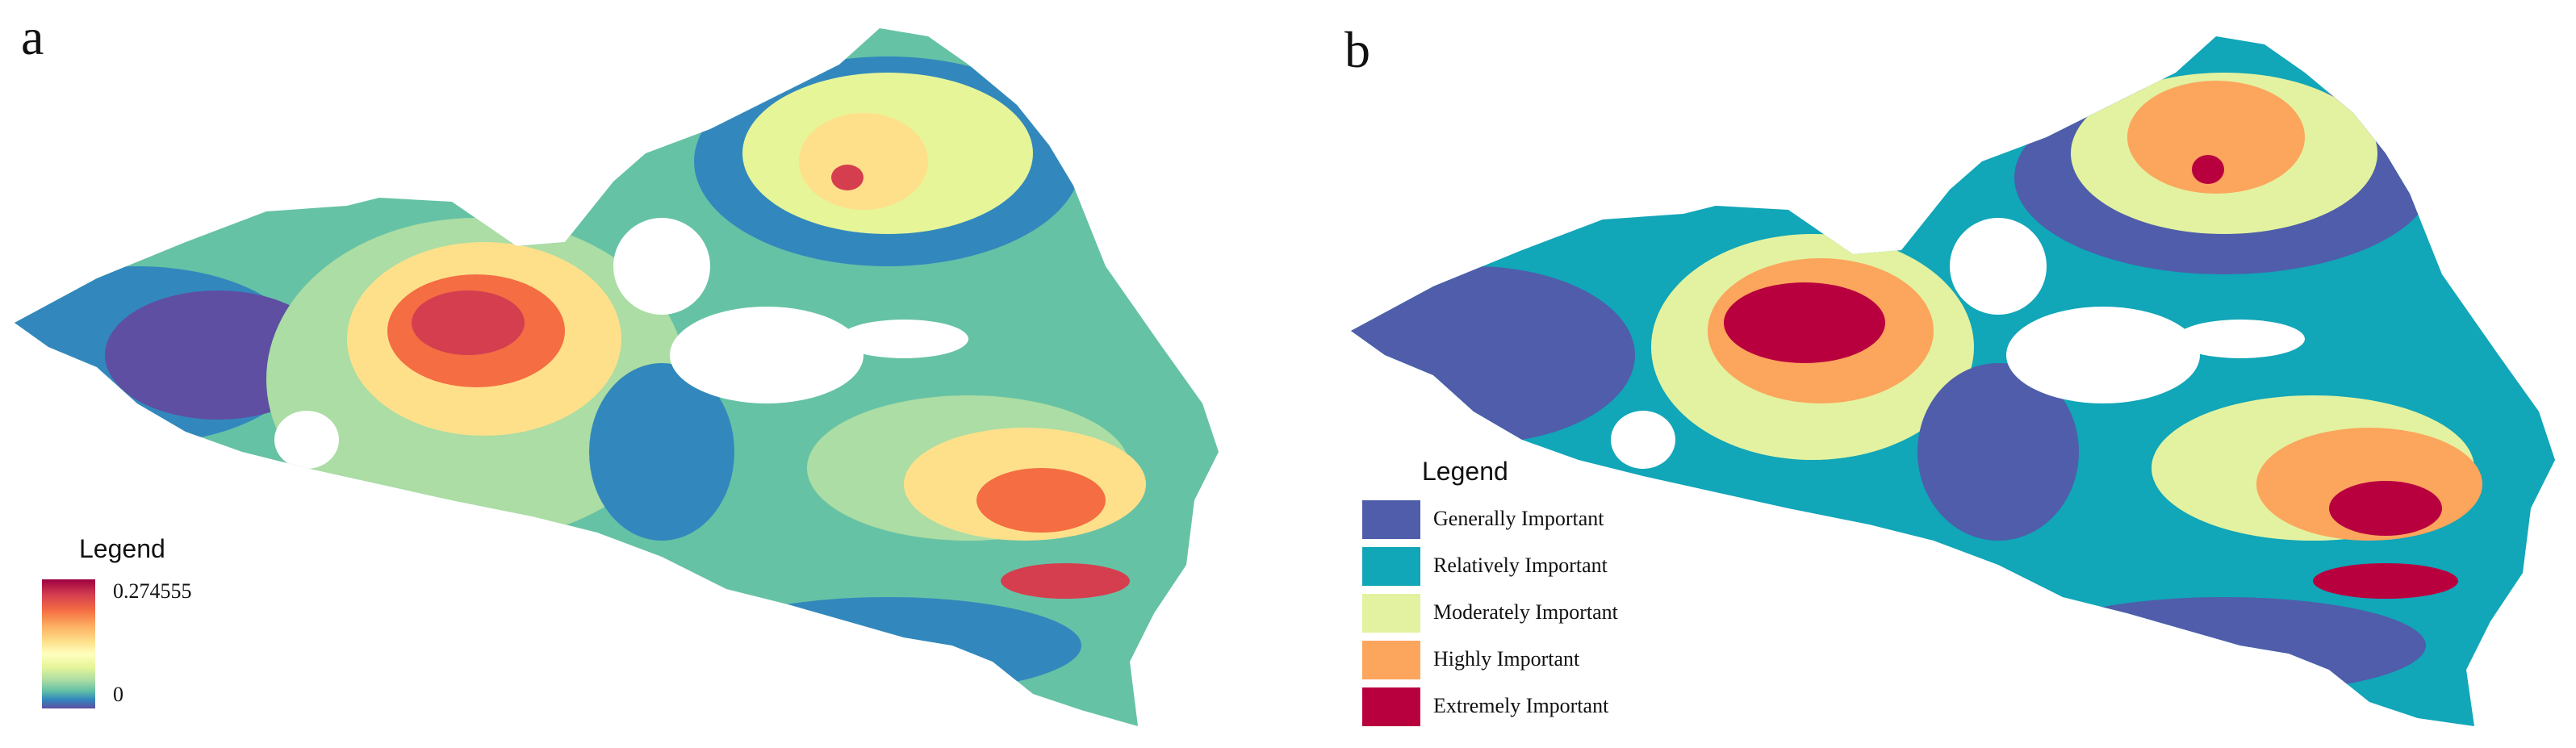 This screenshot has width=2576, height=748. Describe the element at coordinates (118, 694) in the screenshot. I see `legend-min-label: 0` at that location.